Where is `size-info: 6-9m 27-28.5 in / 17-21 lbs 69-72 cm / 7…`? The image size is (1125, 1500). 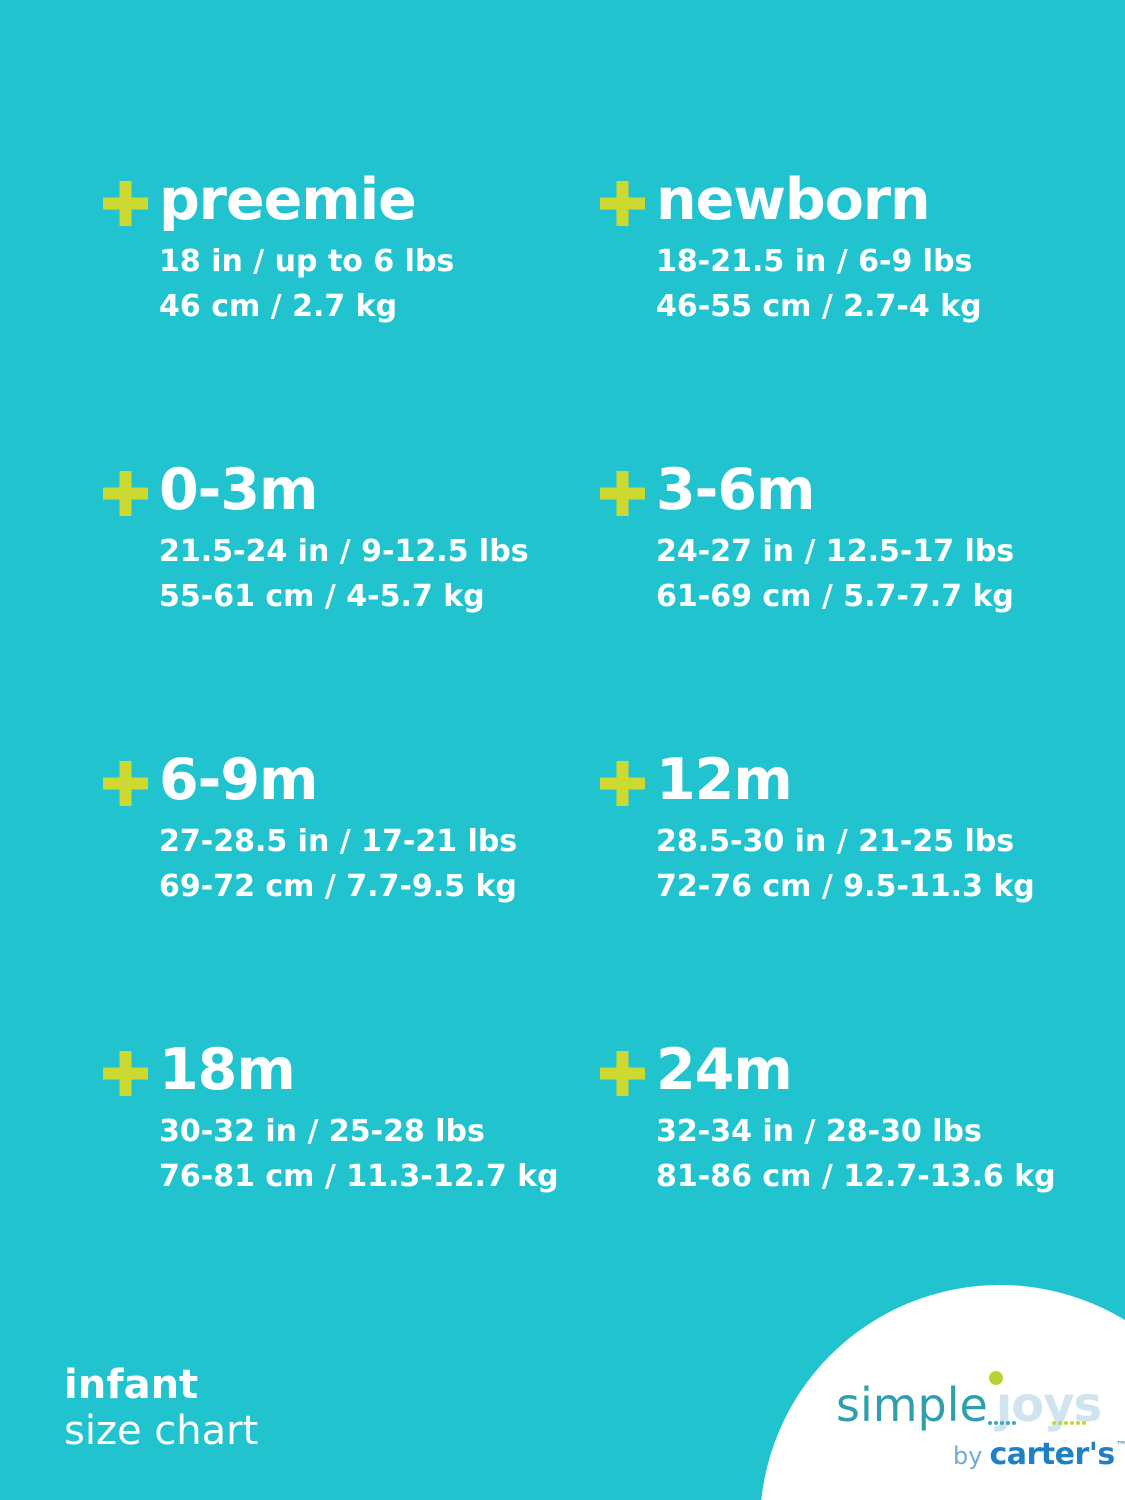
size-info: 6-9m 27-28.5 in / 17-21 lbs 69-72 cm / 7… is located at coordinates (338, 828).